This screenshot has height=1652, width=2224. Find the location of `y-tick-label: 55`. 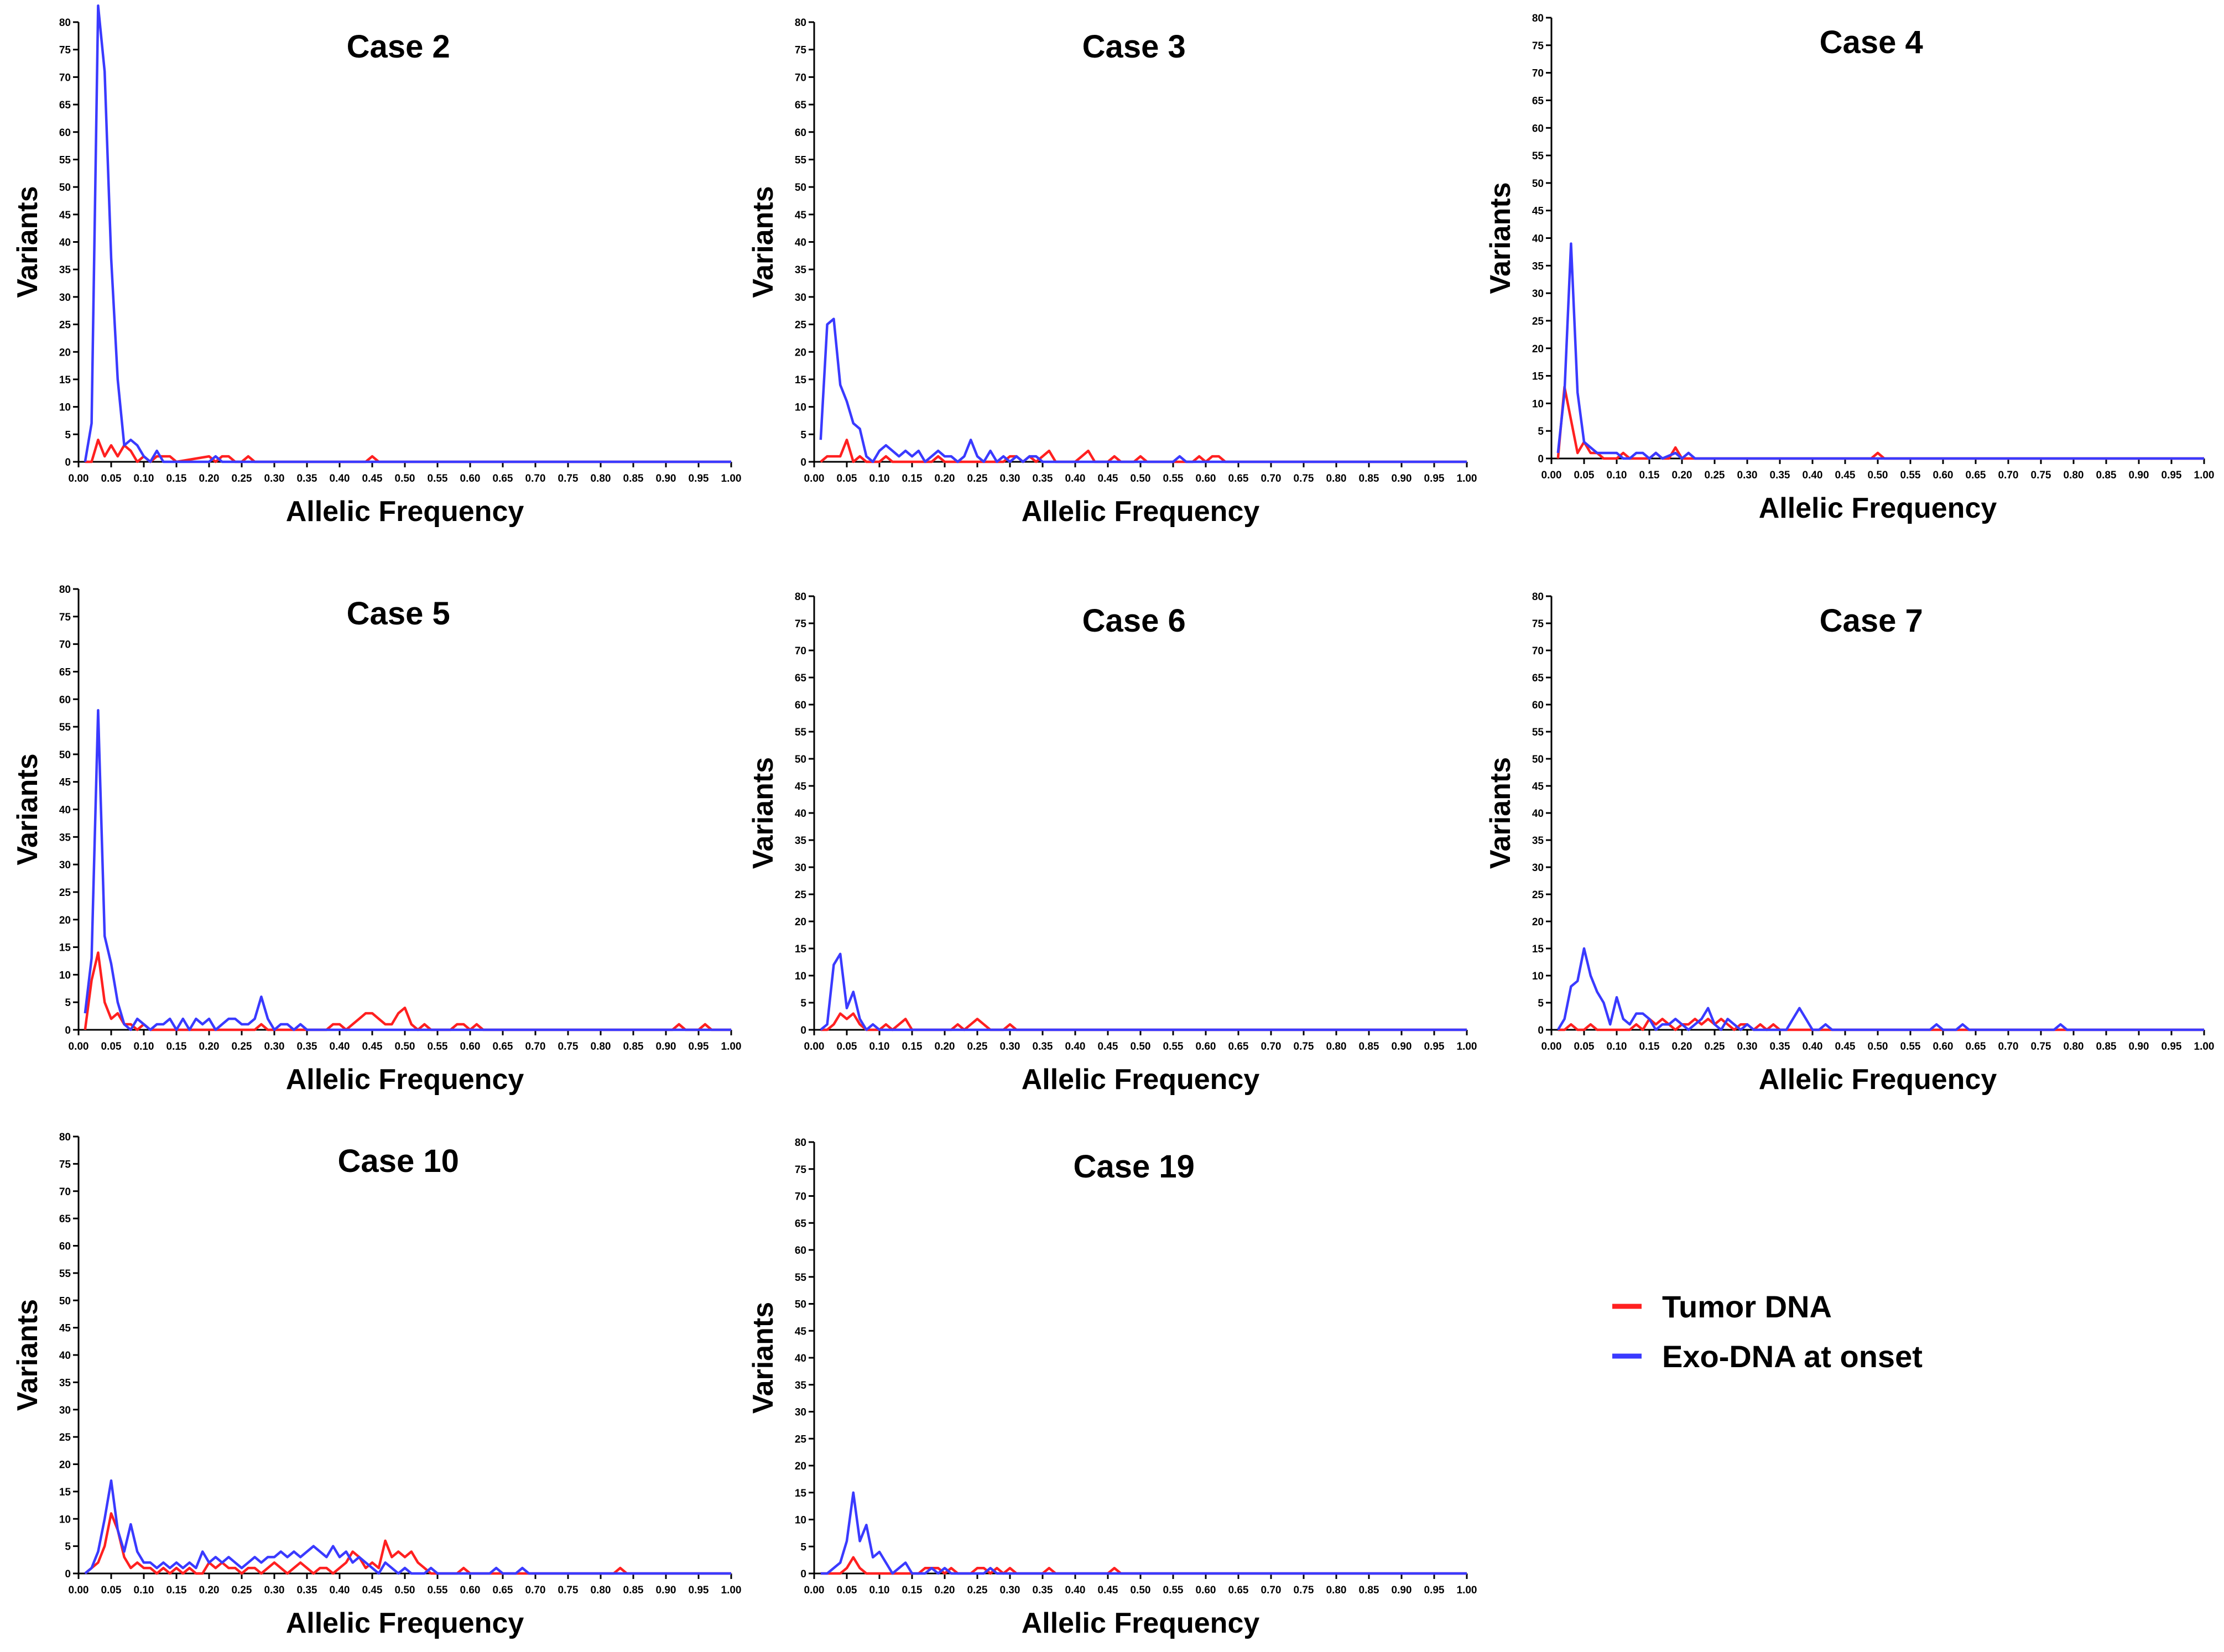

y-tick-label: 55 is located at coordinates (65, 1274).